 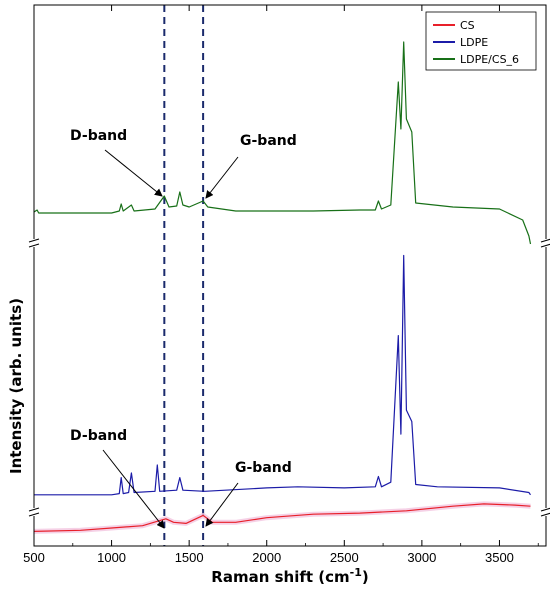 I want to click on legend: CS LDPE LDPE/CS_6, so click(x=481, y=41).